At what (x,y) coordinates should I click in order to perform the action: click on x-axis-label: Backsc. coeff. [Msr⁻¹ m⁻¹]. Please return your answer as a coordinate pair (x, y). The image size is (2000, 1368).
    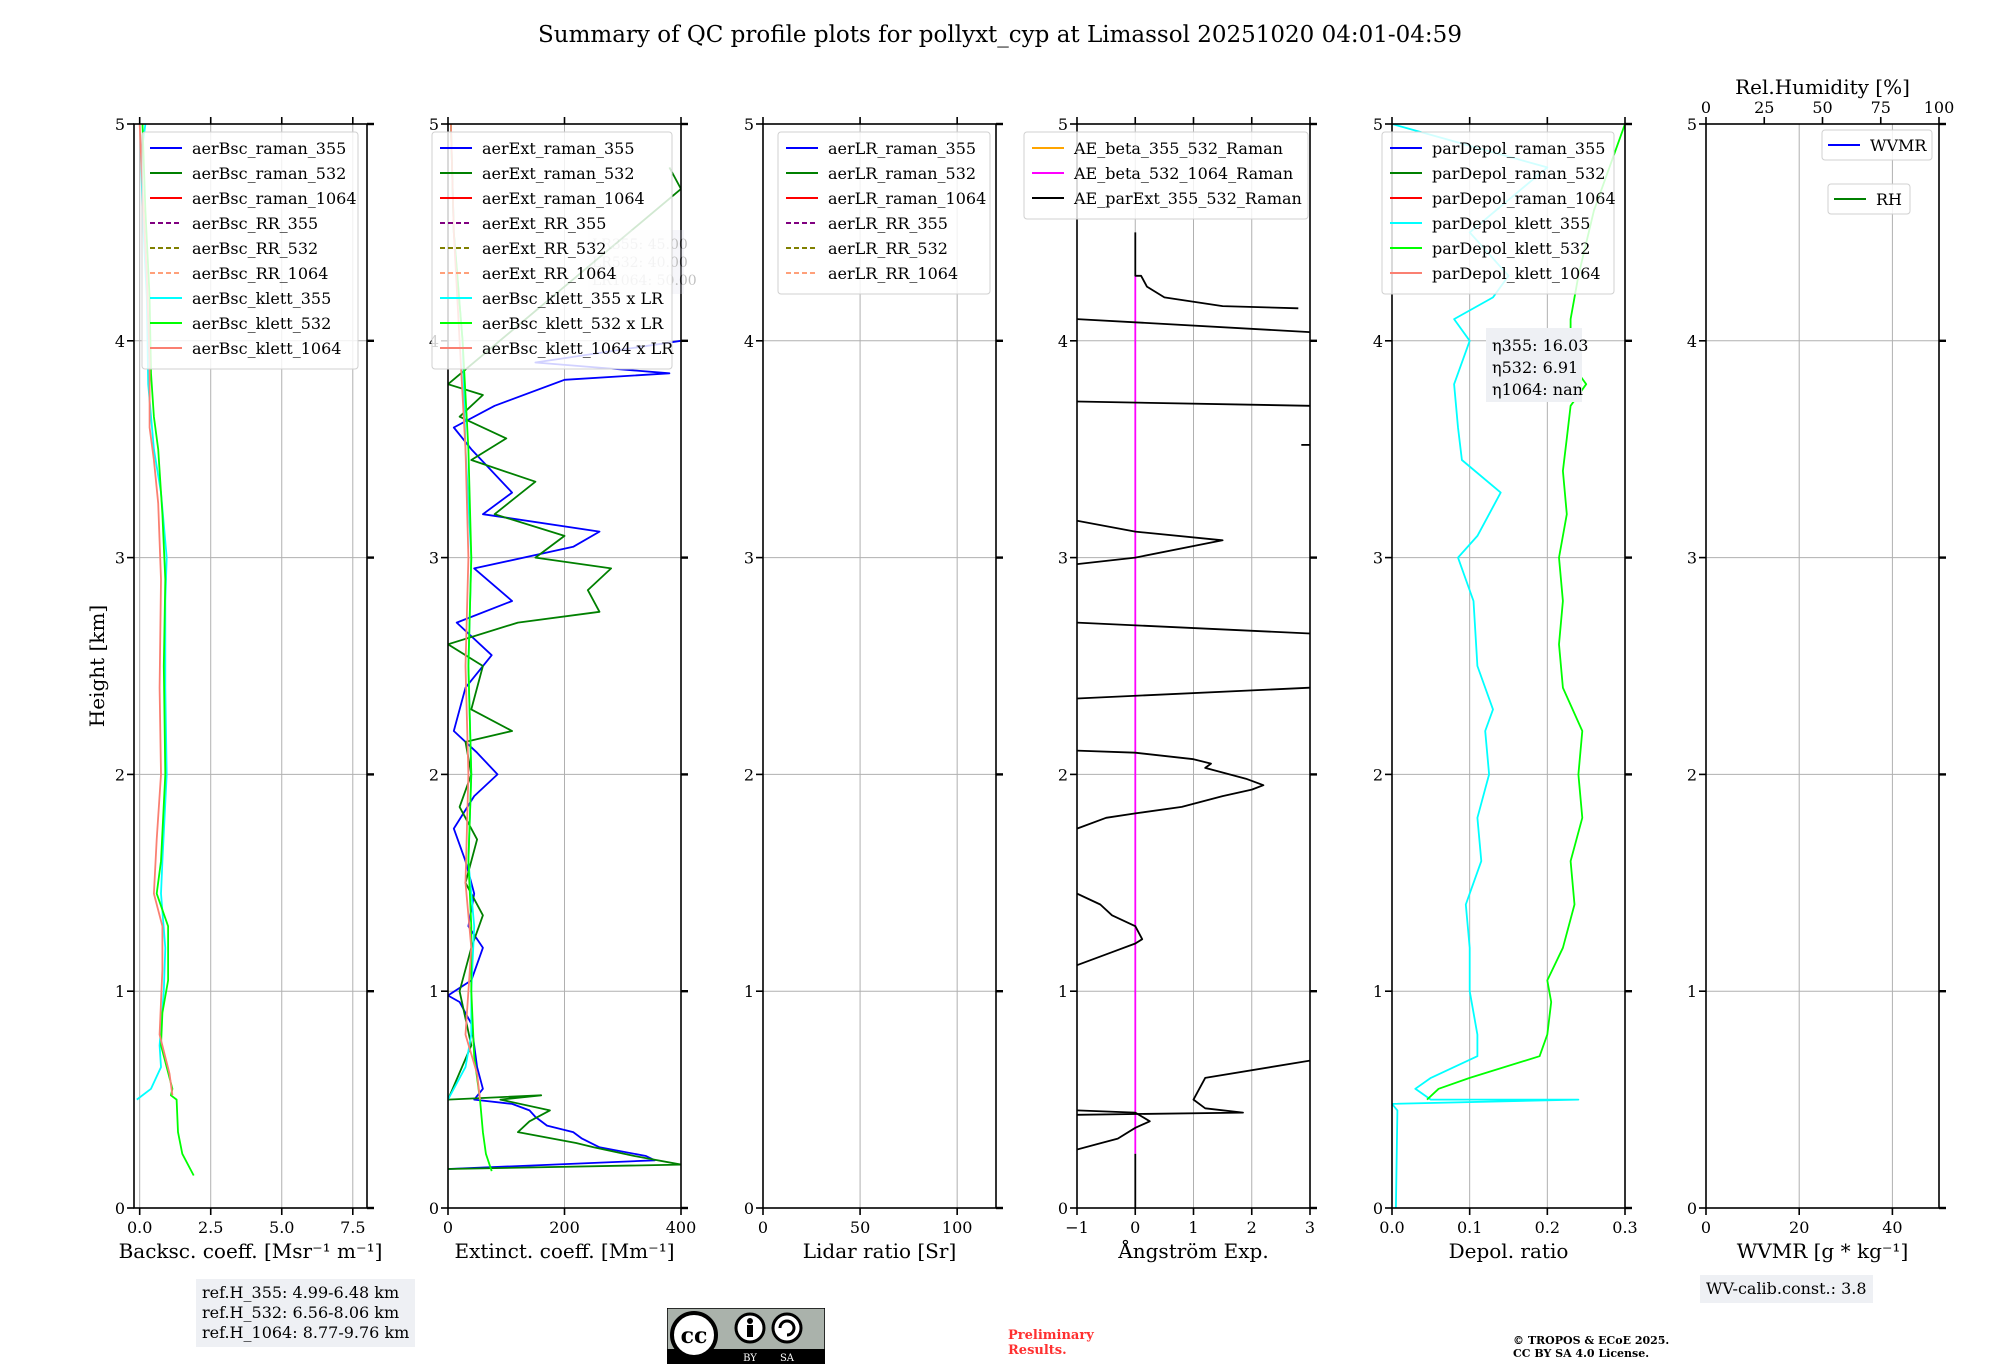
    Looking at the image, I should click on (251, 1251).